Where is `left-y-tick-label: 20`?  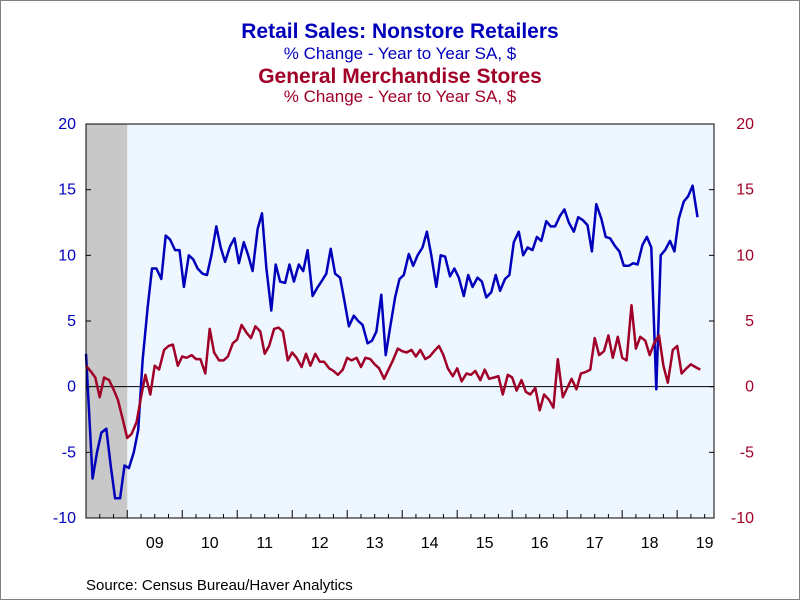
left-y-tick-label: 20 is located at coordinates (67, 124).